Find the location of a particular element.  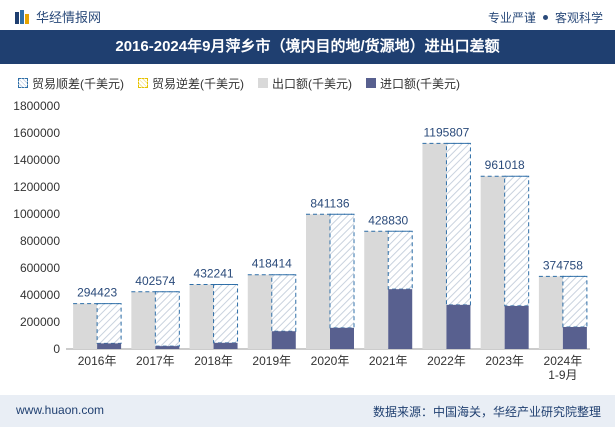

y-tick-label: 0 is located at coordinates (56, 349).